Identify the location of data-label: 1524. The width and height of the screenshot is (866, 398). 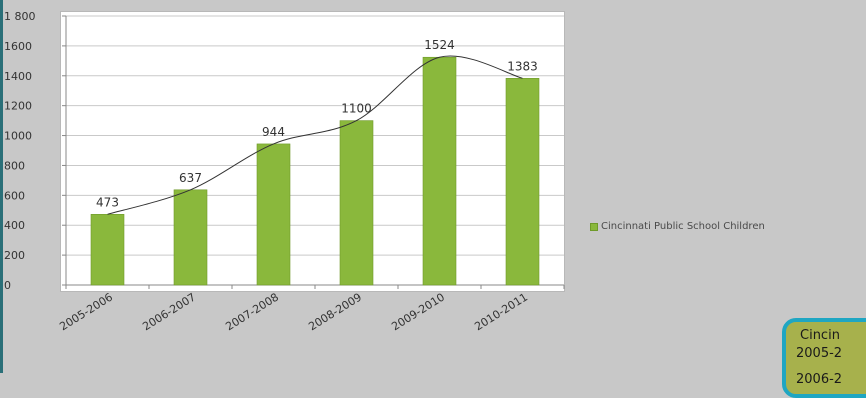
(439, 45).